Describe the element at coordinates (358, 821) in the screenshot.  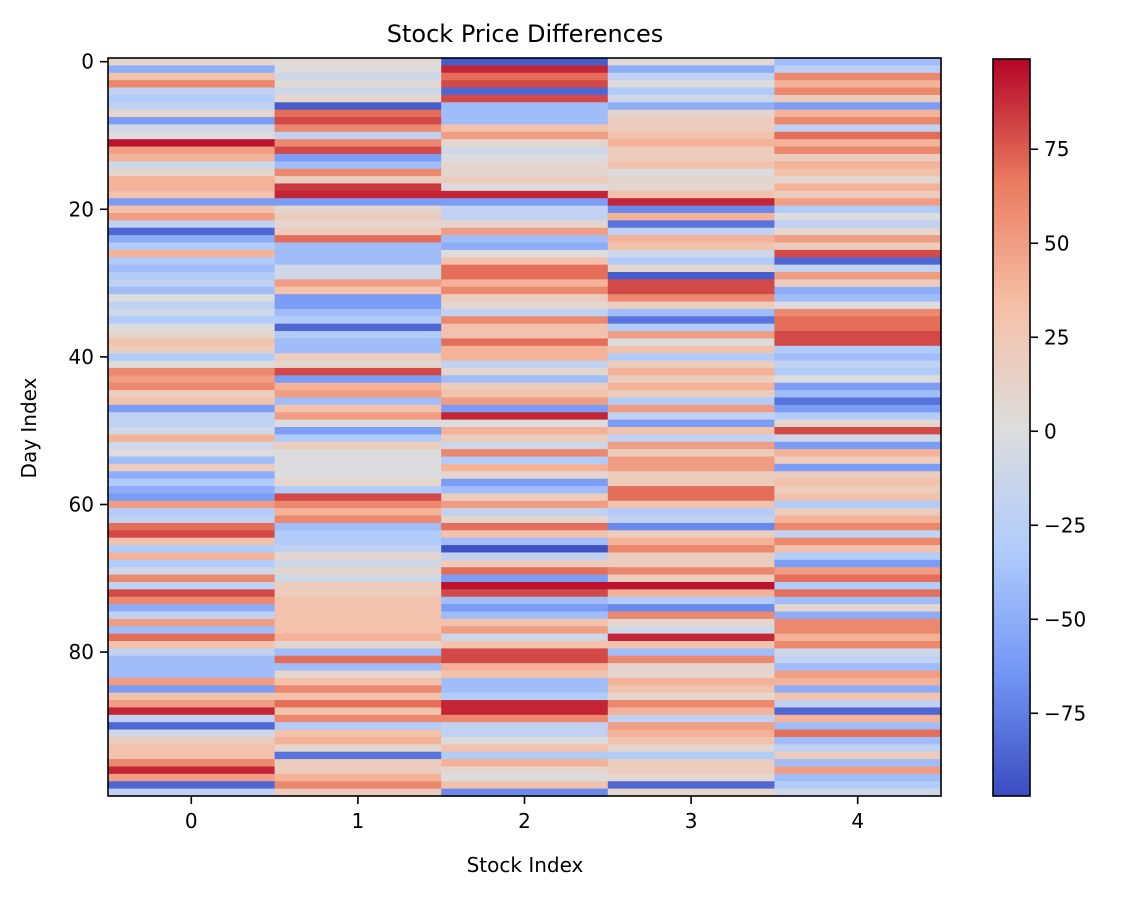
I see `x-tick-label: 1` at that location.